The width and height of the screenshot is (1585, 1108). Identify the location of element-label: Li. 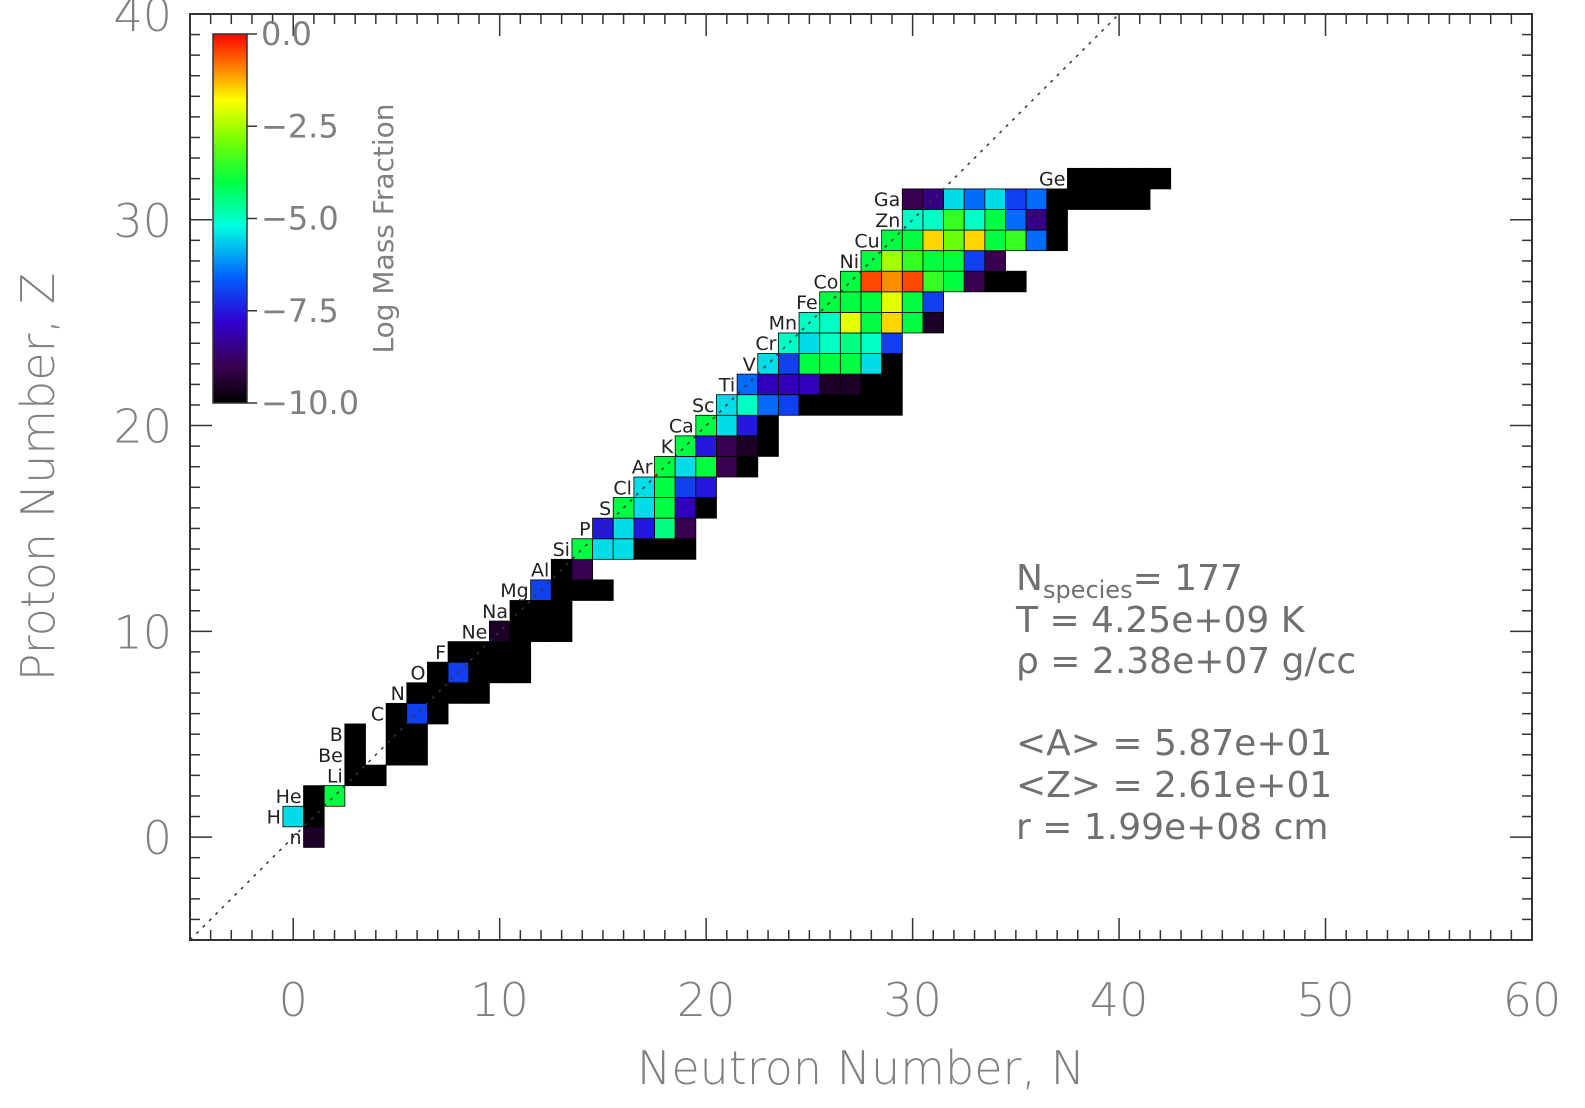
(335, 776).